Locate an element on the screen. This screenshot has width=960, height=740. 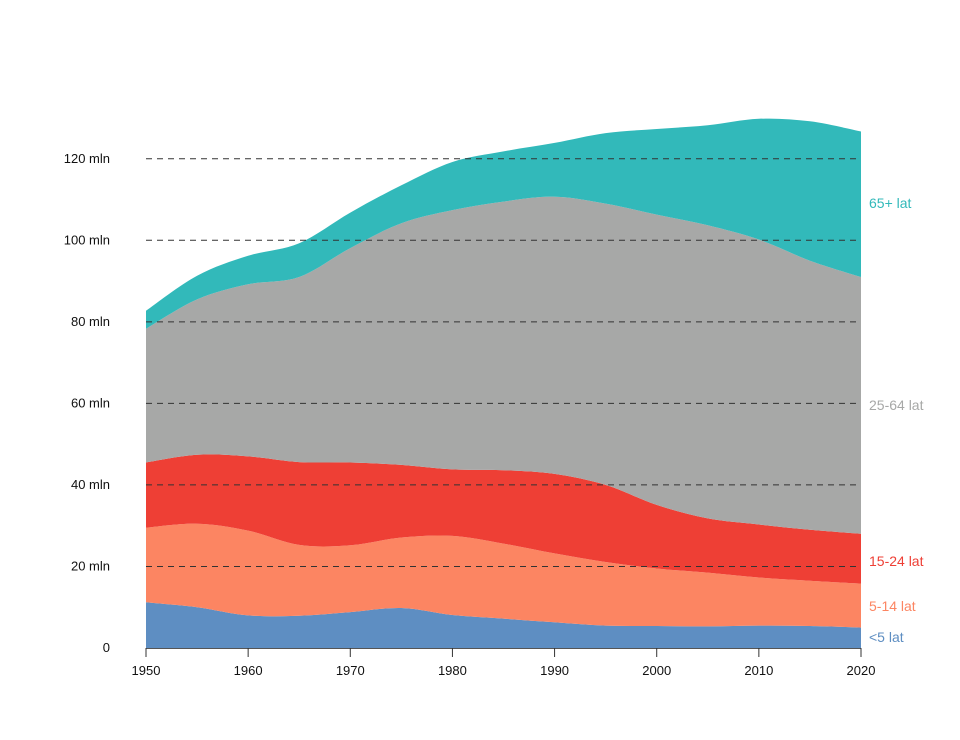
series-labels: <5 lat 5-14 lat 15-24 lat 25-64 lat 65+ lat is located at coordinates (896, 420).